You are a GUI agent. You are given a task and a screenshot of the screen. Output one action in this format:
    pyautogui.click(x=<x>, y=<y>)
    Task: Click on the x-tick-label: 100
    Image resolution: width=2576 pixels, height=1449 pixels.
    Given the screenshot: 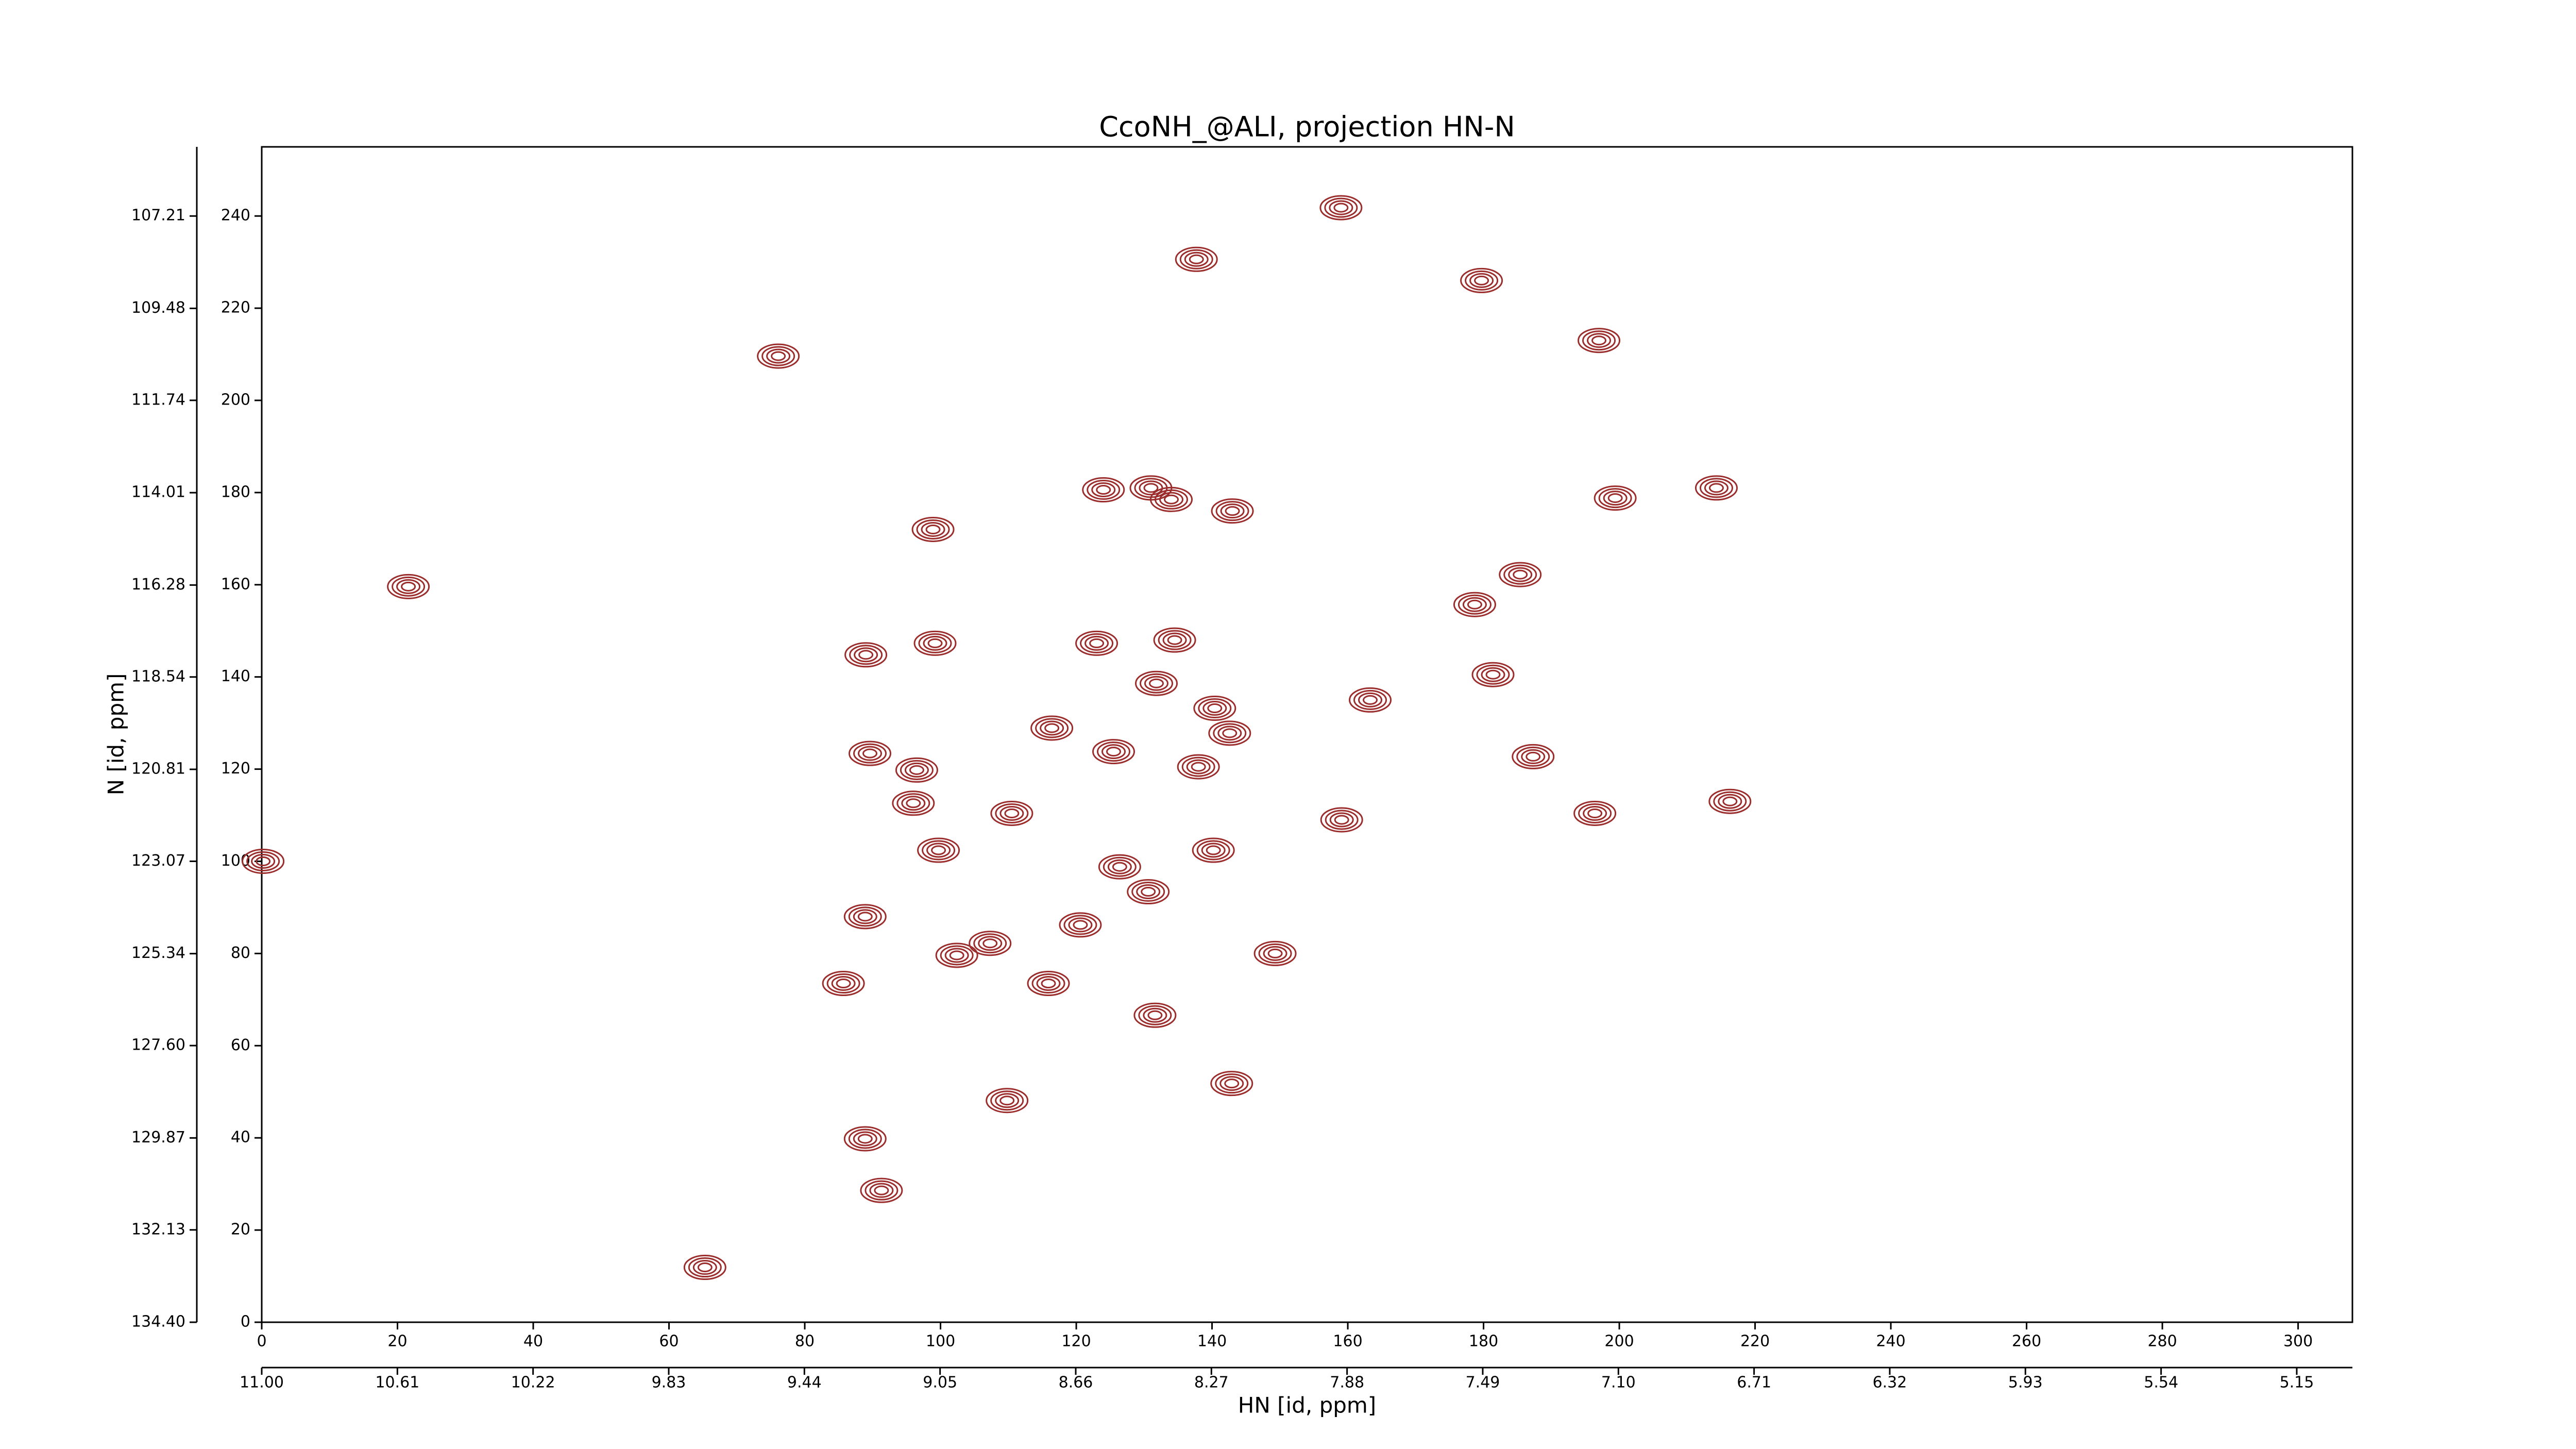 What is the action you would take?
    pyautogui.click(x=940, y=1342)
    